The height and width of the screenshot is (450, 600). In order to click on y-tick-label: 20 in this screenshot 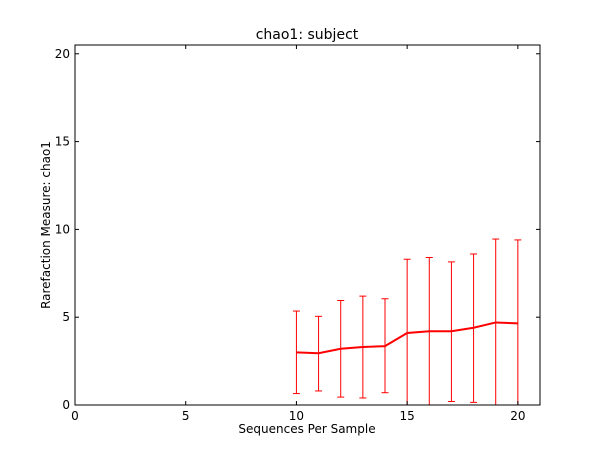, I will do `click(62, 54)`.